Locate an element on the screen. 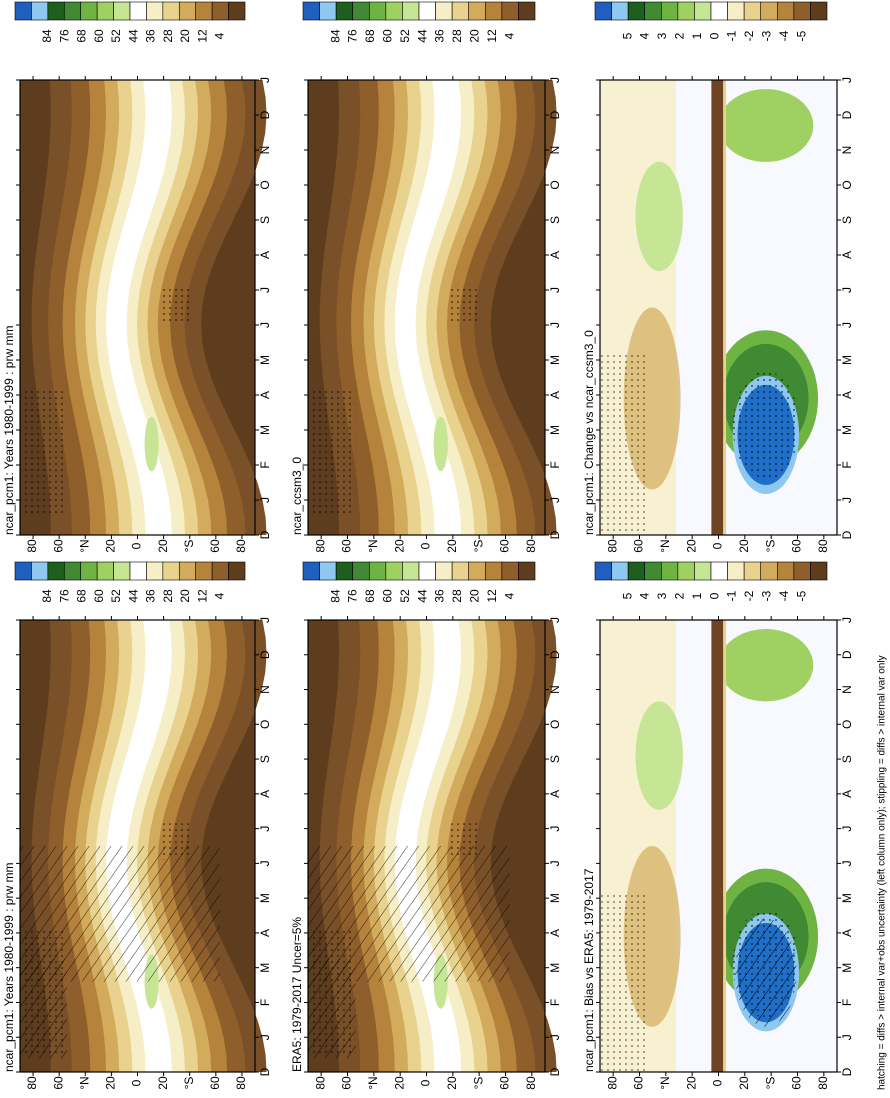 Image resolution: width=890 pixels, height=1098 pixels. colorbar-label: -2 is located at coordinates (749, 35).